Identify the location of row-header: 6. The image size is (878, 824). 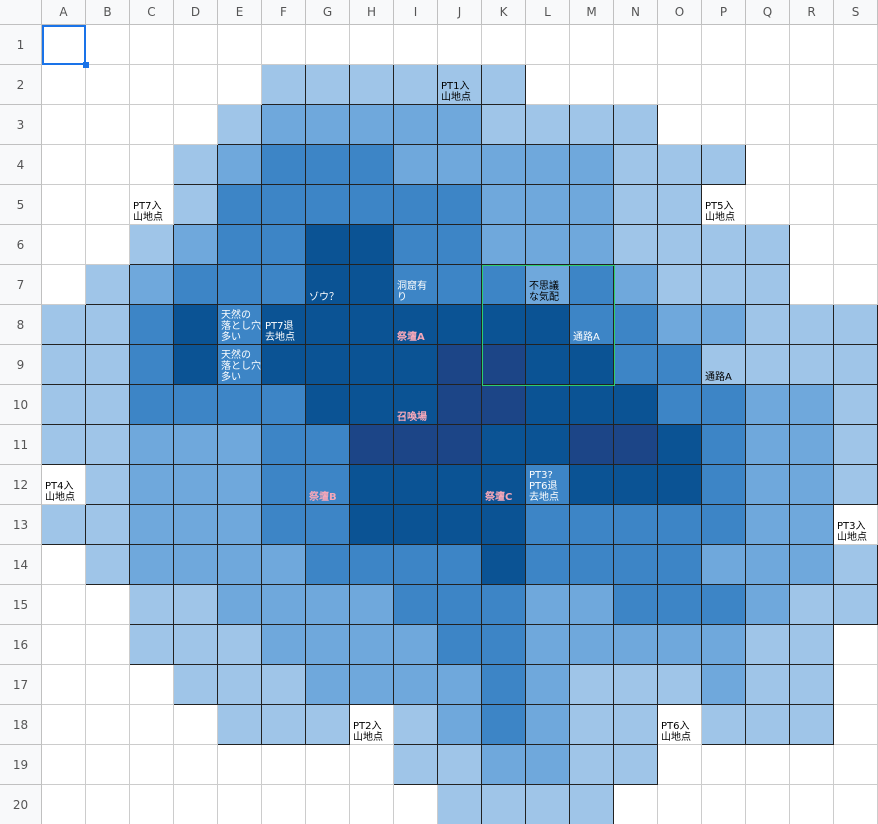
(21, 245).